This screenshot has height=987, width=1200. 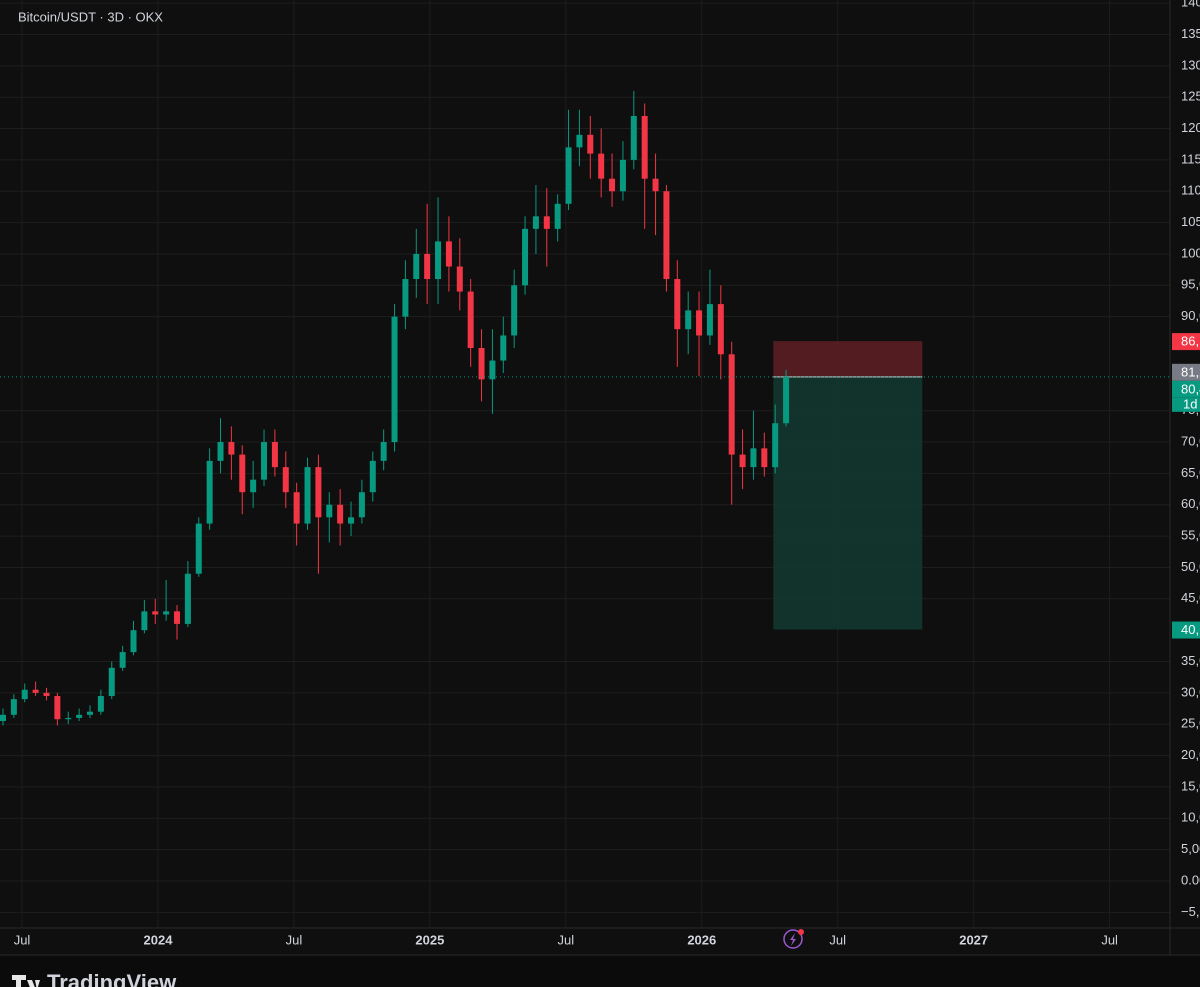 I want to click on y-tick-label: 115,000.00, so click(x=1190, y=158).